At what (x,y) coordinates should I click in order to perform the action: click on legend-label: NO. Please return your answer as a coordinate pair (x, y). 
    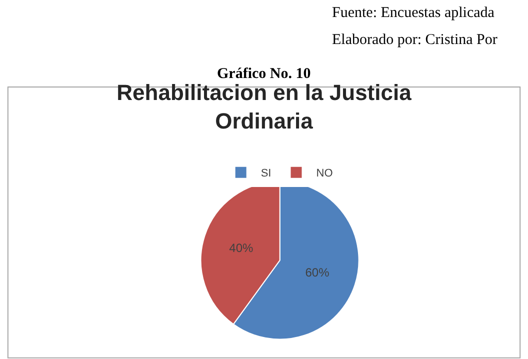
    Looking at the image, I should click on (325, 174).